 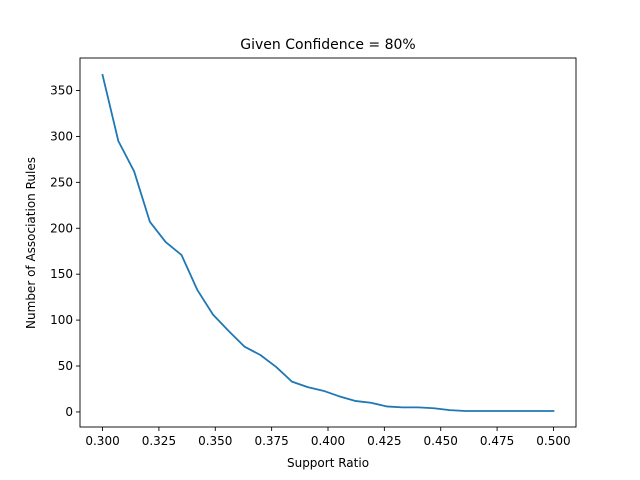 What do you see at coordinates (384, 441) in the screenshot?
I see `x-tick-label: 0.425` at bounding box center [384, 441].